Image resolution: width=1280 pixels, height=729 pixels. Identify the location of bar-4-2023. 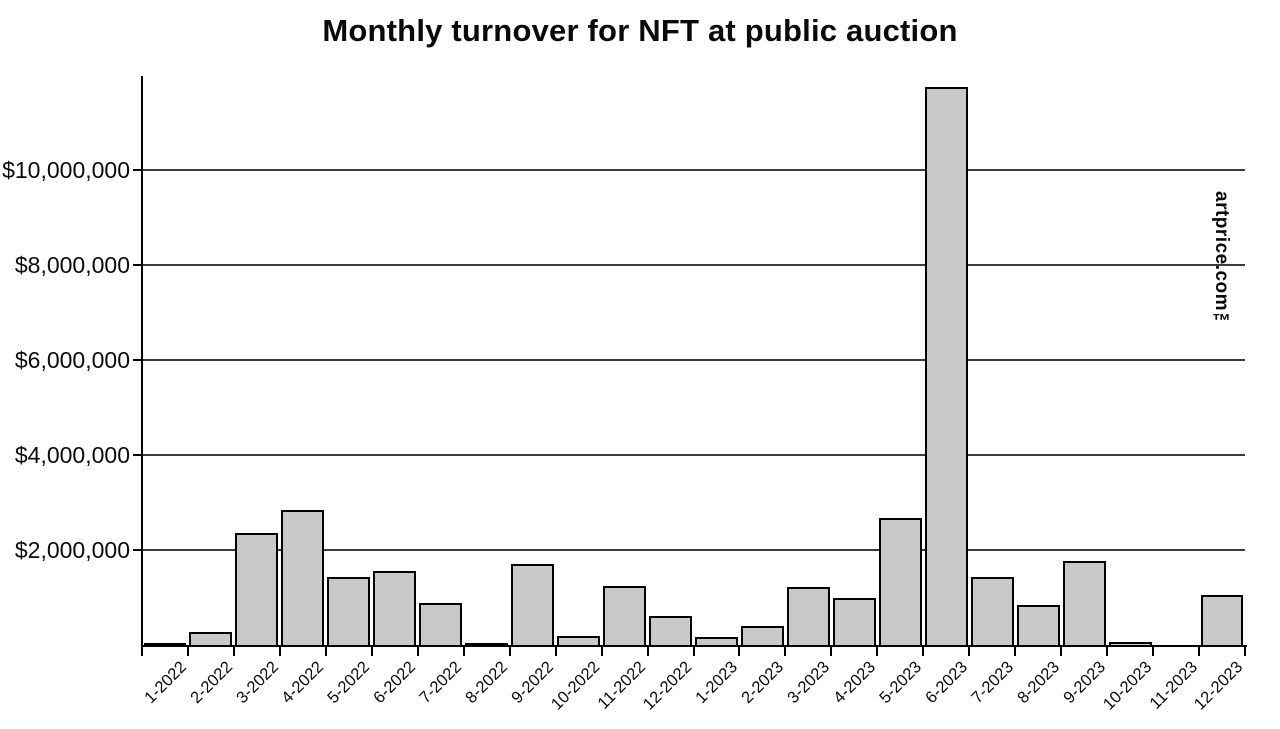
(854, 622).